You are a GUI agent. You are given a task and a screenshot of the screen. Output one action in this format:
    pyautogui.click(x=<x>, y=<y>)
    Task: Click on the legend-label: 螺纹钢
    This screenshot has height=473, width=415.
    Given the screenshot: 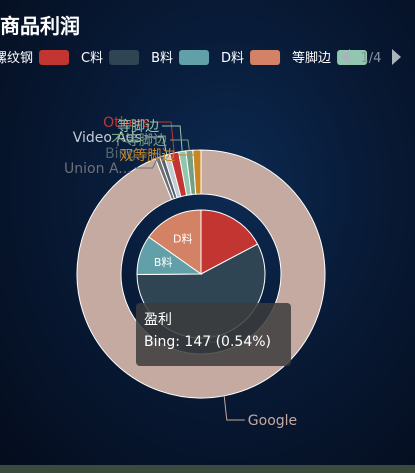 What is the action you would take?
    pyautogui.click(x=16, y=58)
    